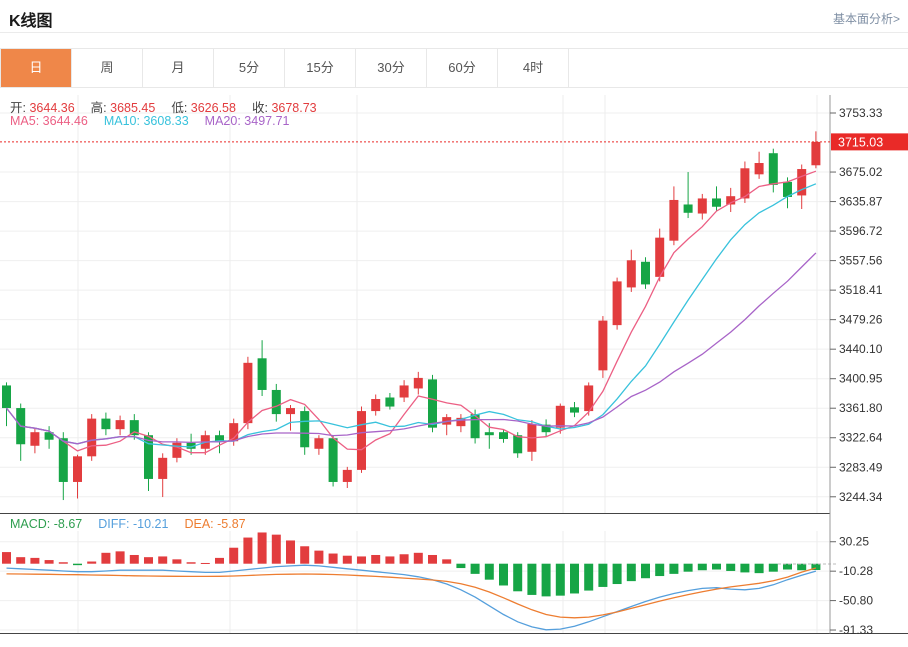  I want to click on ma10-legend: MA10: 3608.33, so click(146, 121).